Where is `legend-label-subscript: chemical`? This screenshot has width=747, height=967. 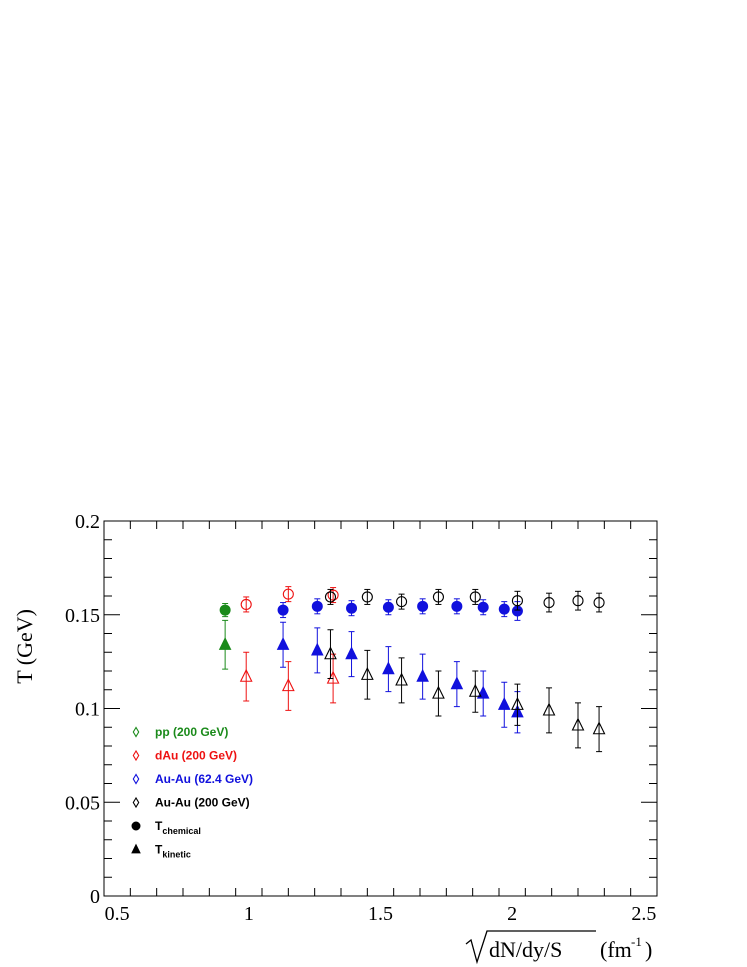
legend-label-subscript: chemical is located at coordinates (181, 831).